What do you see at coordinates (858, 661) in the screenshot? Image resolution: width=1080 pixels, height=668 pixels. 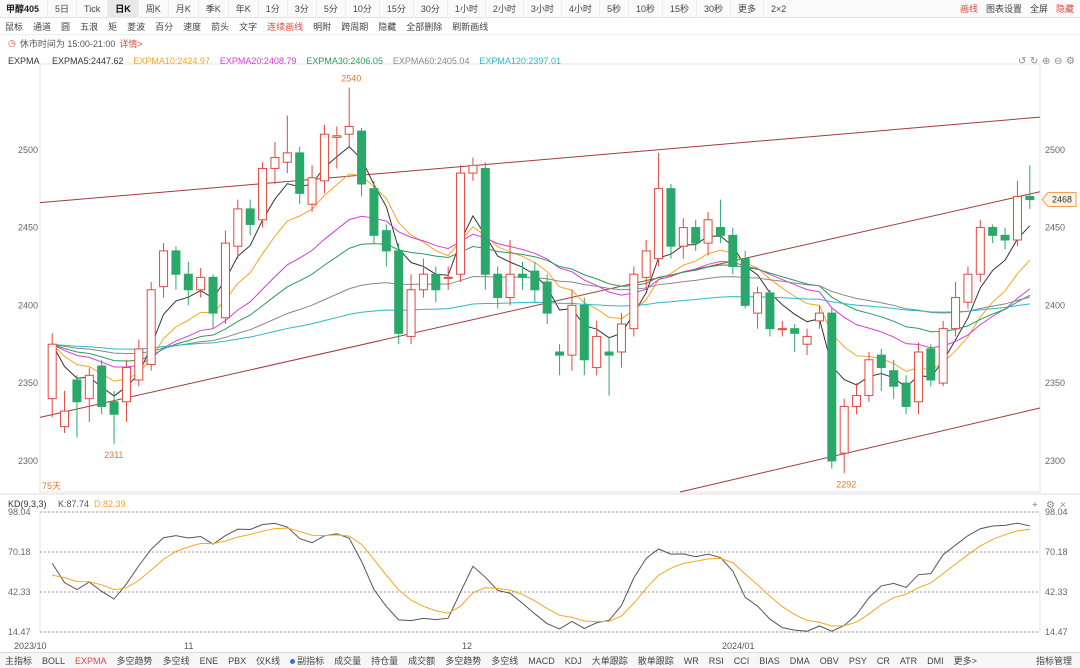 I see `indicator-tab: PSY` at bounding box center [858, 661].